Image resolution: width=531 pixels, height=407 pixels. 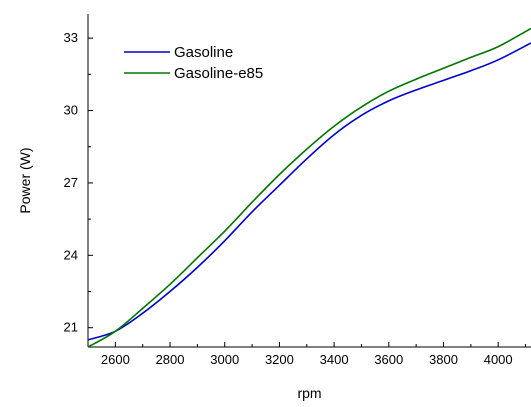 I want to click on x-tick-label: 3600, so click(x=388, y=359).